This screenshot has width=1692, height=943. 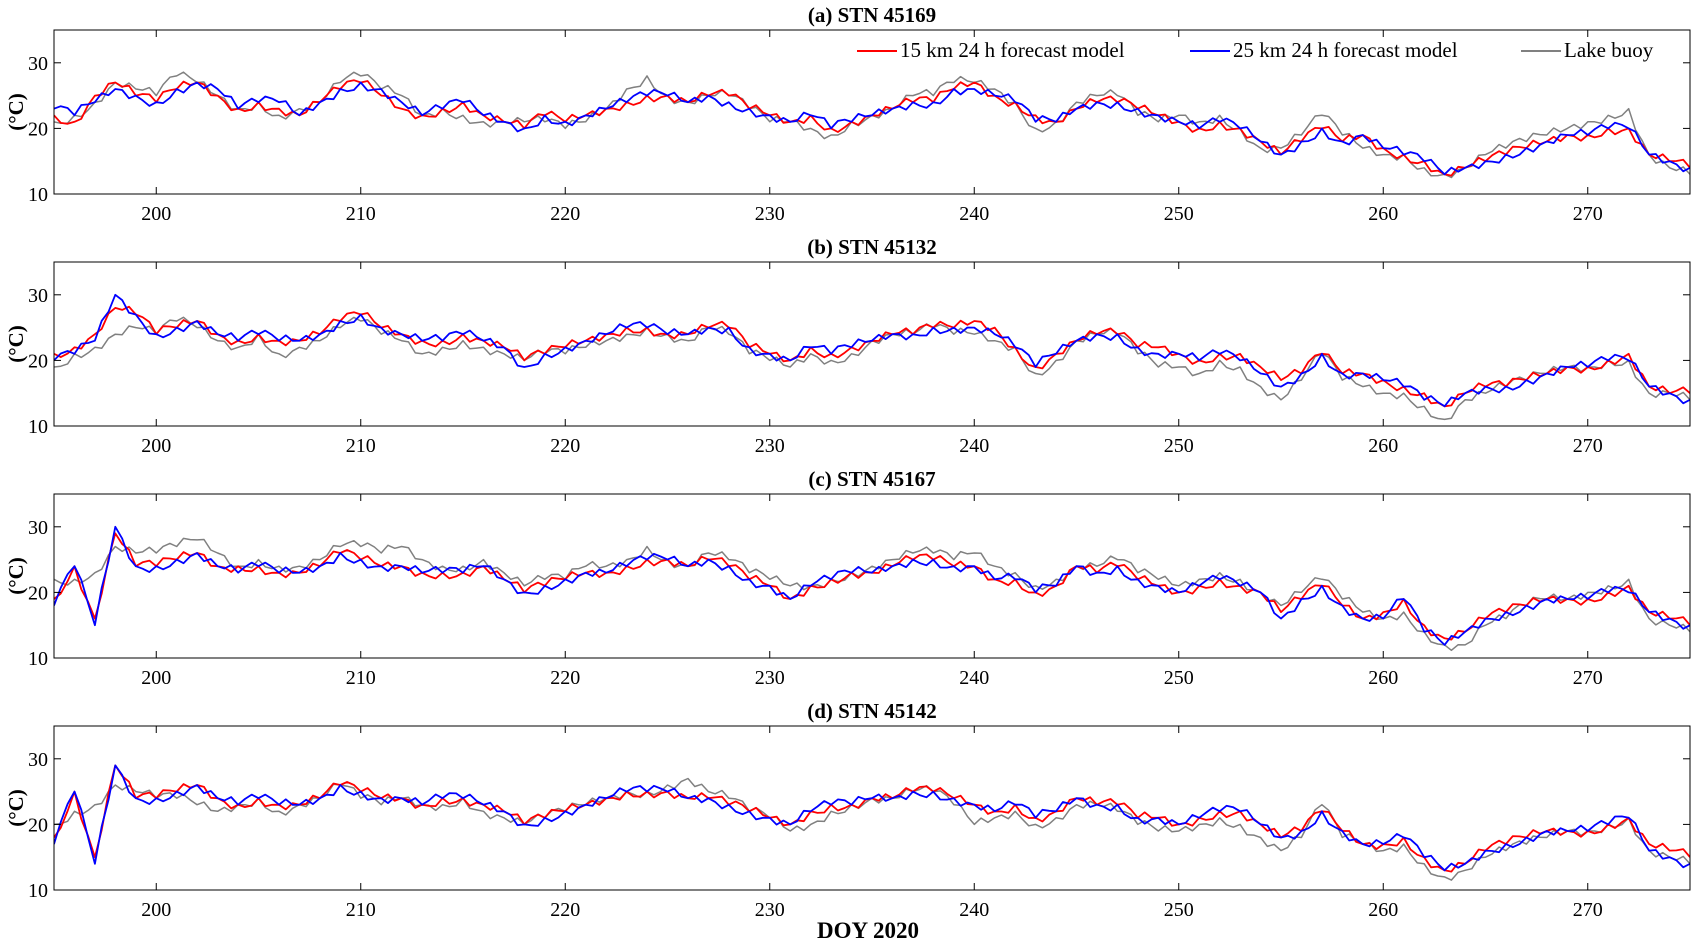 I want to click on panel-title: (b) STN 45132, so click(x=872, y=247).